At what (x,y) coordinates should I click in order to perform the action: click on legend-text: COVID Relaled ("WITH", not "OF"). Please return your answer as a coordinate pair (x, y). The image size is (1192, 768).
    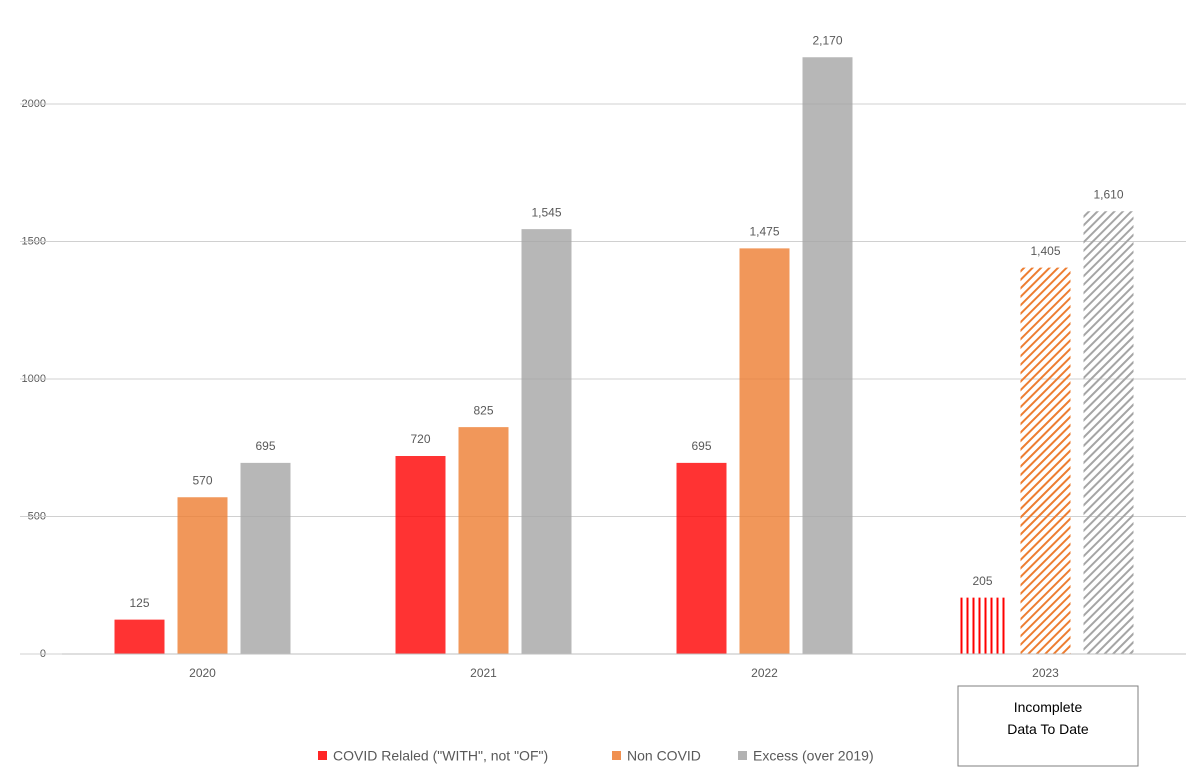
    Looking at the image, I should click on (440, 756).